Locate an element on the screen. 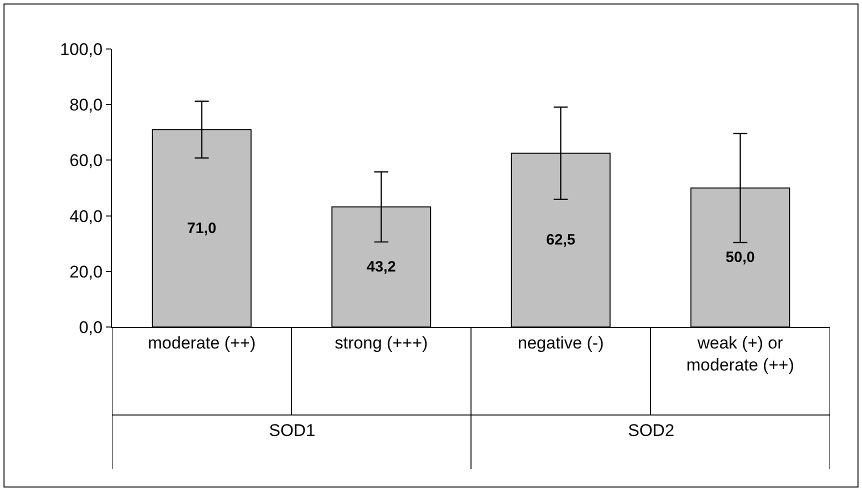 Image resolution: width=862 pixels, height=493 pixels. y-tick-label: 100,0 is located at coordinates (81, 49).